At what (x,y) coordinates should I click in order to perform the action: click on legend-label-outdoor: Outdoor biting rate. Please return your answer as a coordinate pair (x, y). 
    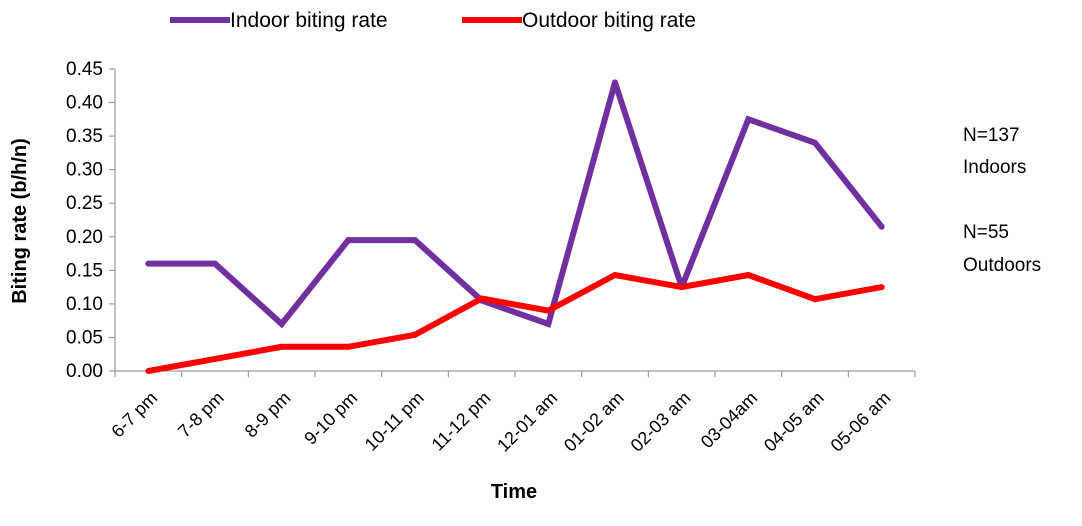
    Looking at the image, I should click on (609, 20).